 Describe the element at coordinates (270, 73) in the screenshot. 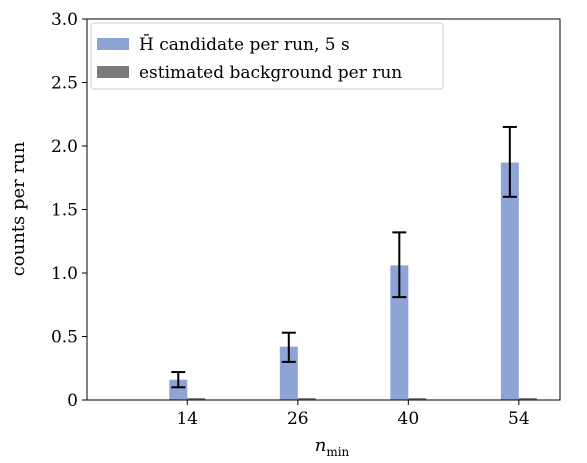

I see `legend-label-background: estimated background per run` at that location.